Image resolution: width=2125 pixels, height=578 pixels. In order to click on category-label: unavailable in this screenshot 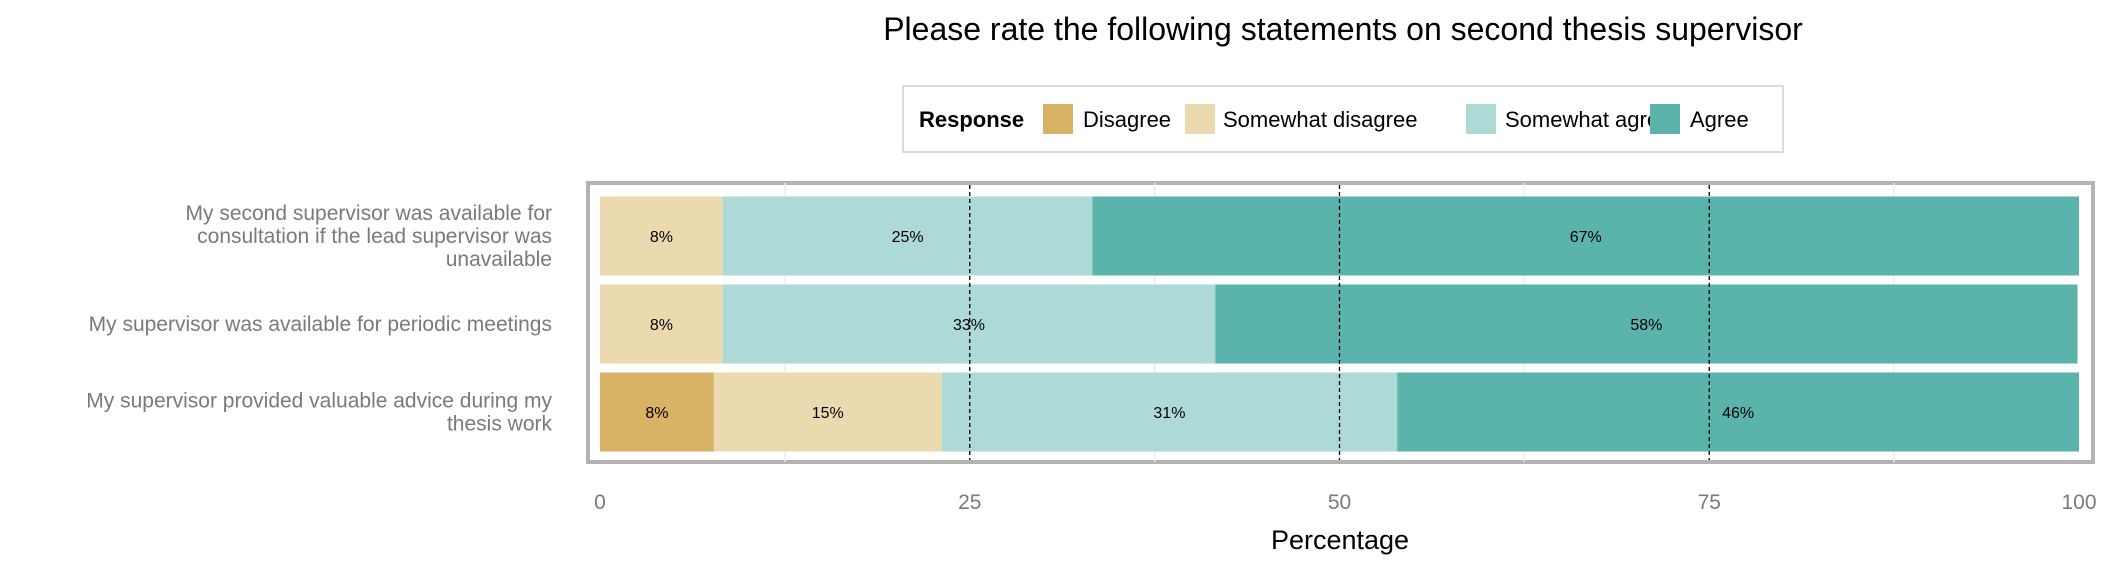, I will do `click(499, 259)`.